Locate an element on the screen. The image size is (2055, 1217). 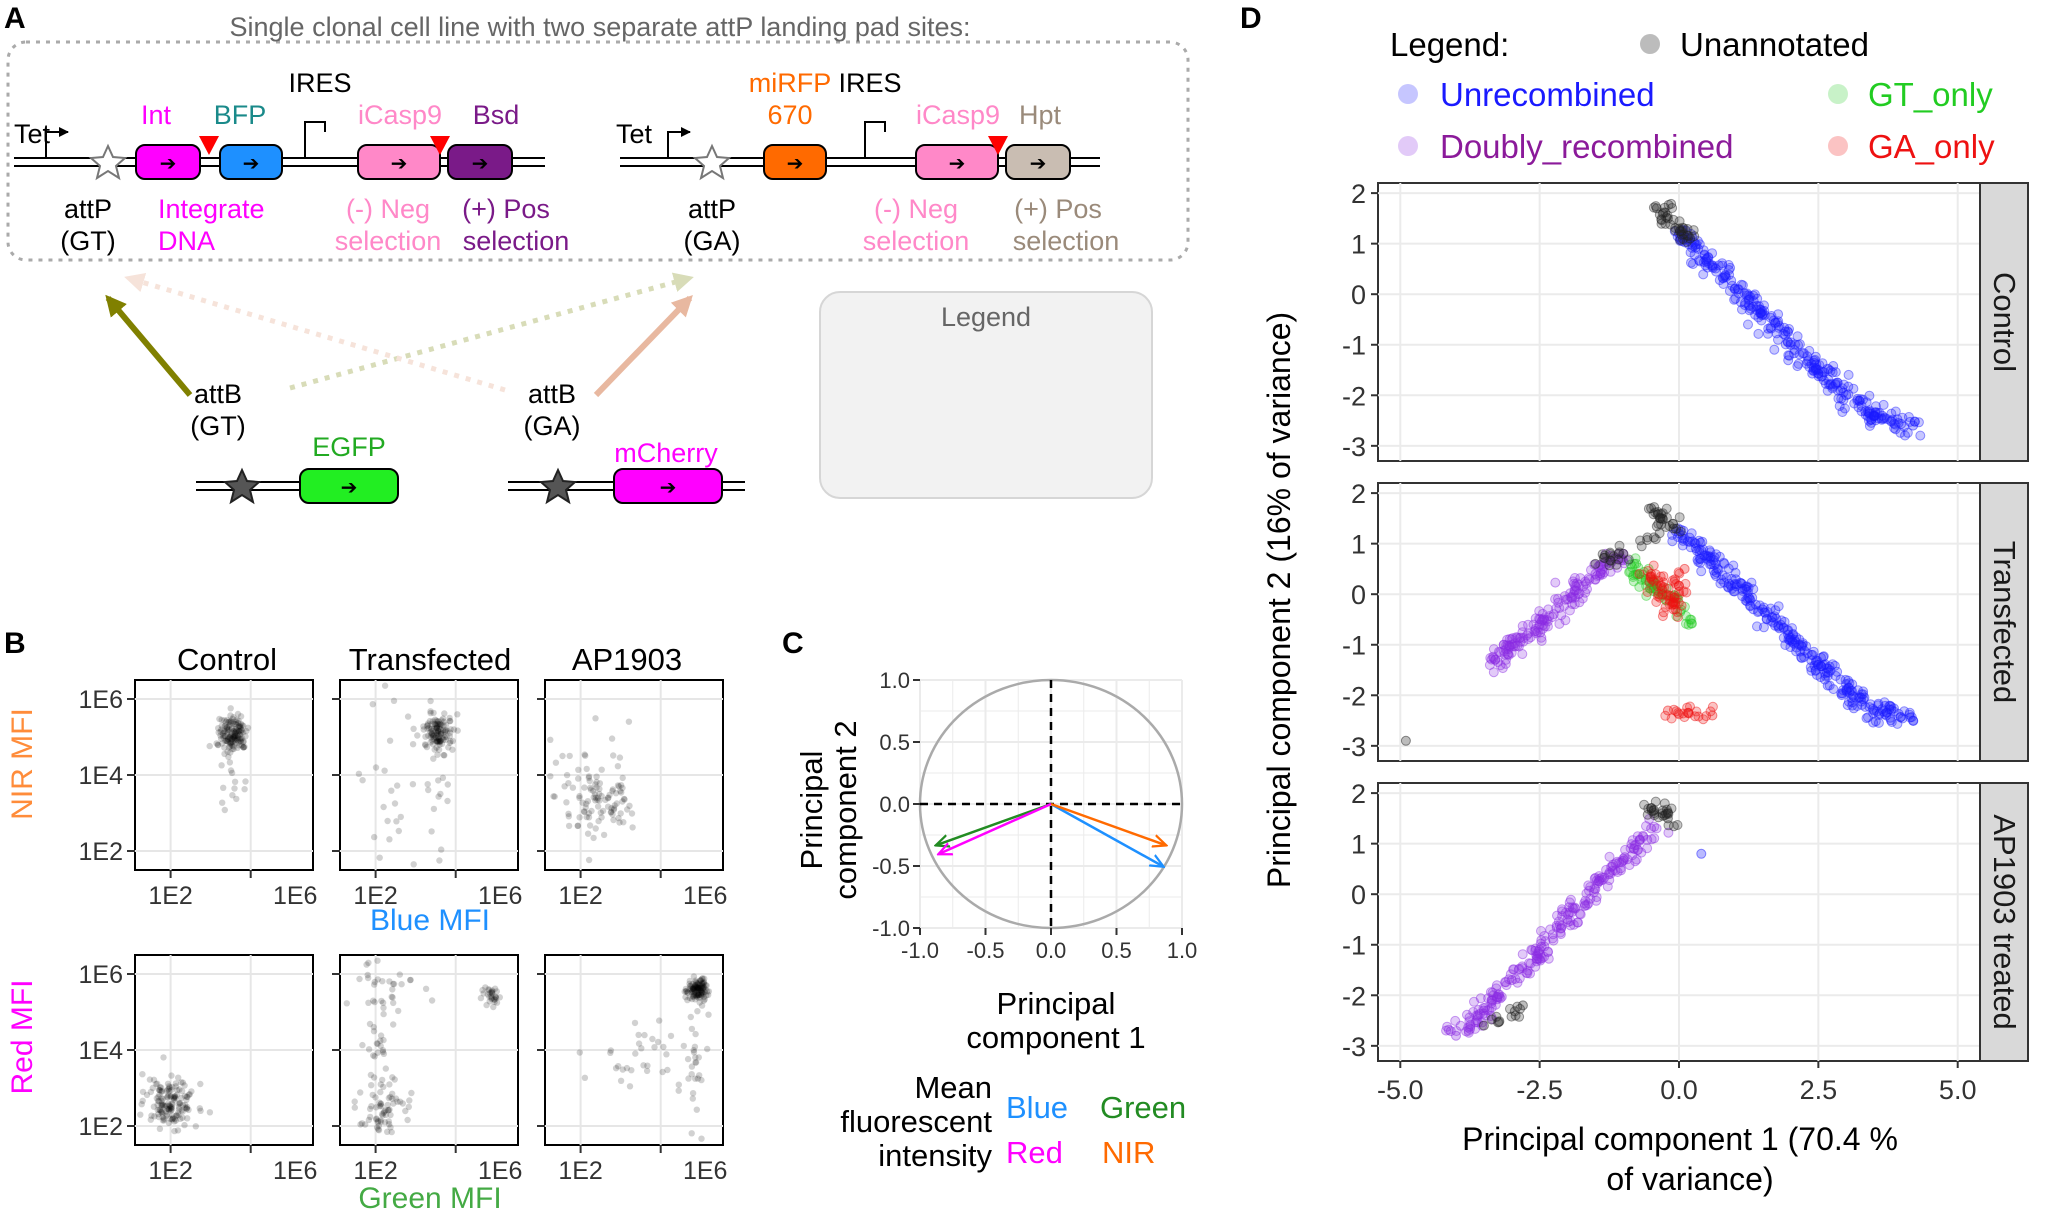
loading-arrow-blue is located at coordinates (1106, 834).